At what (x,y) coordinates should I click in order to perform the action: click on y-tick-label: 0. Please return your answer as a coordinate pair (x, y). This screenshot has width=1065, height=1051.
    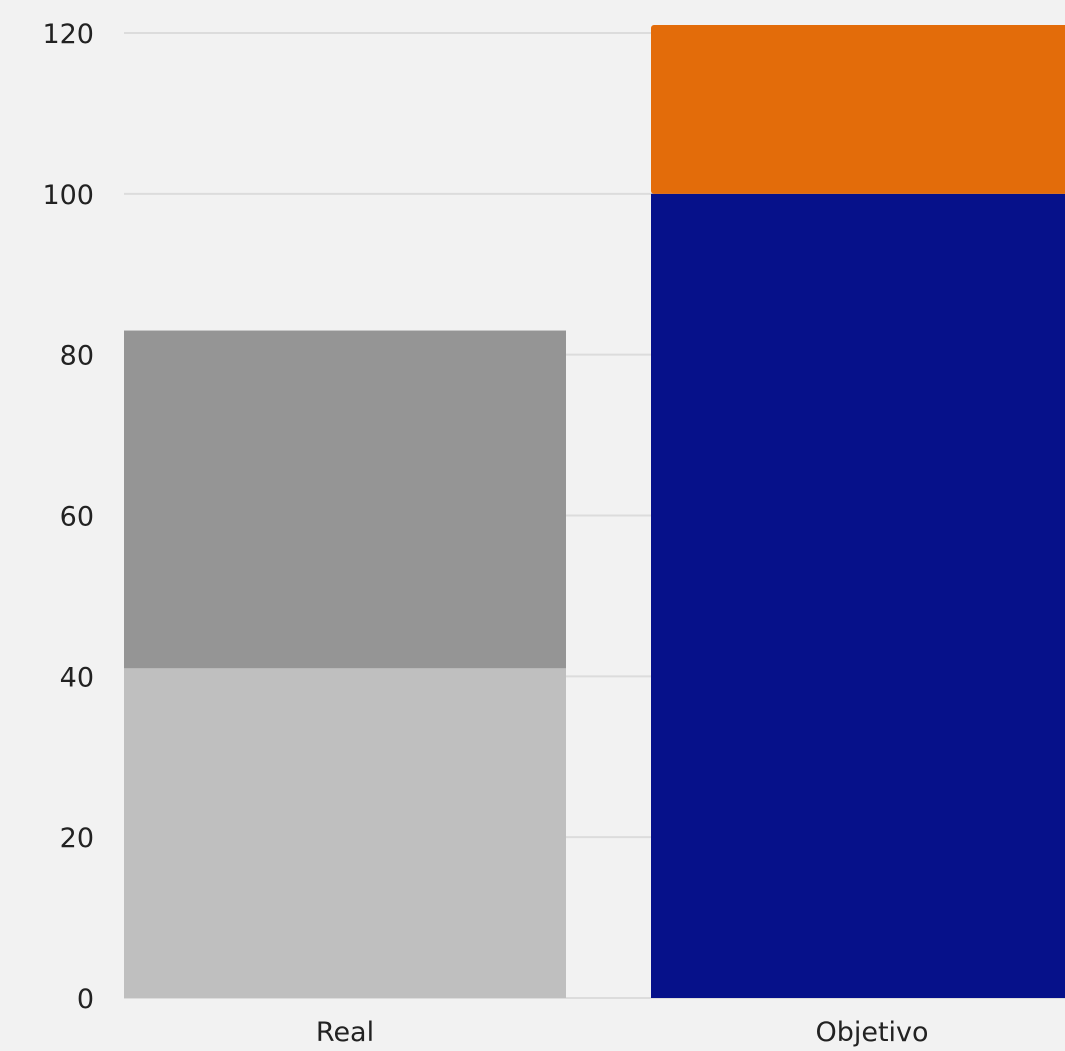
    Looking at the image, I should click on (85, 999).